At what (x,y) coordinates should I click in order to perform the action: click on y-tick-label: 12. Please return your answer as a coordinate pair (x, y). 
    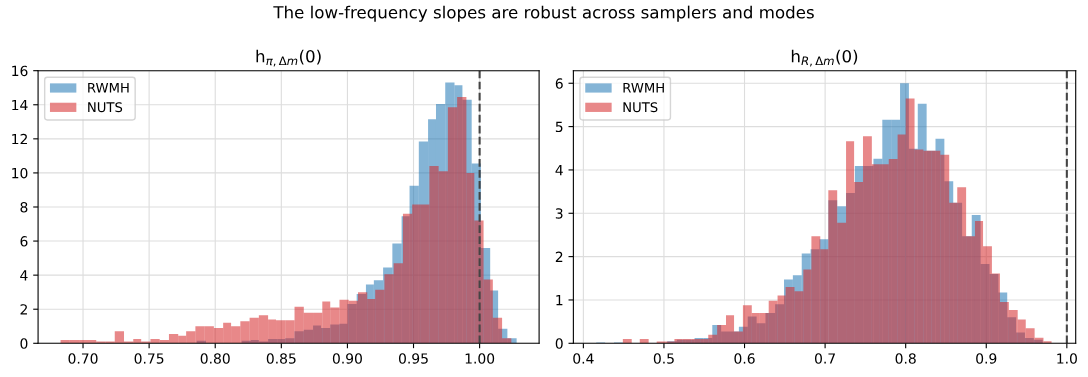
    Looking at the image, I should click on (19, 139).